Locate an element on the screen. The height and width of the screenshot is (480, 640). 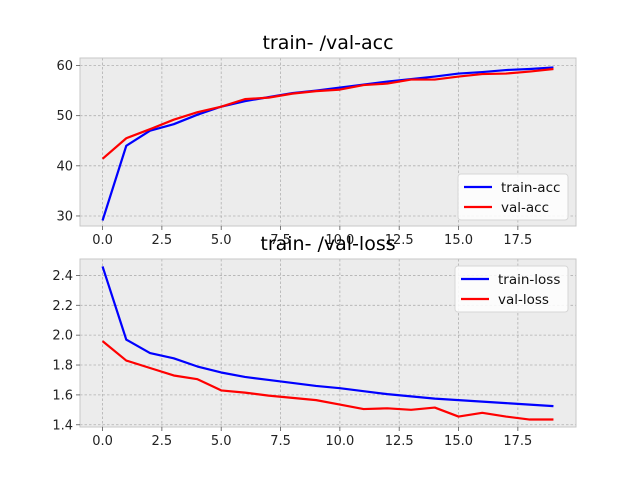
loss-x-tick-label: 5.0 is located at coordinates (221, 441).